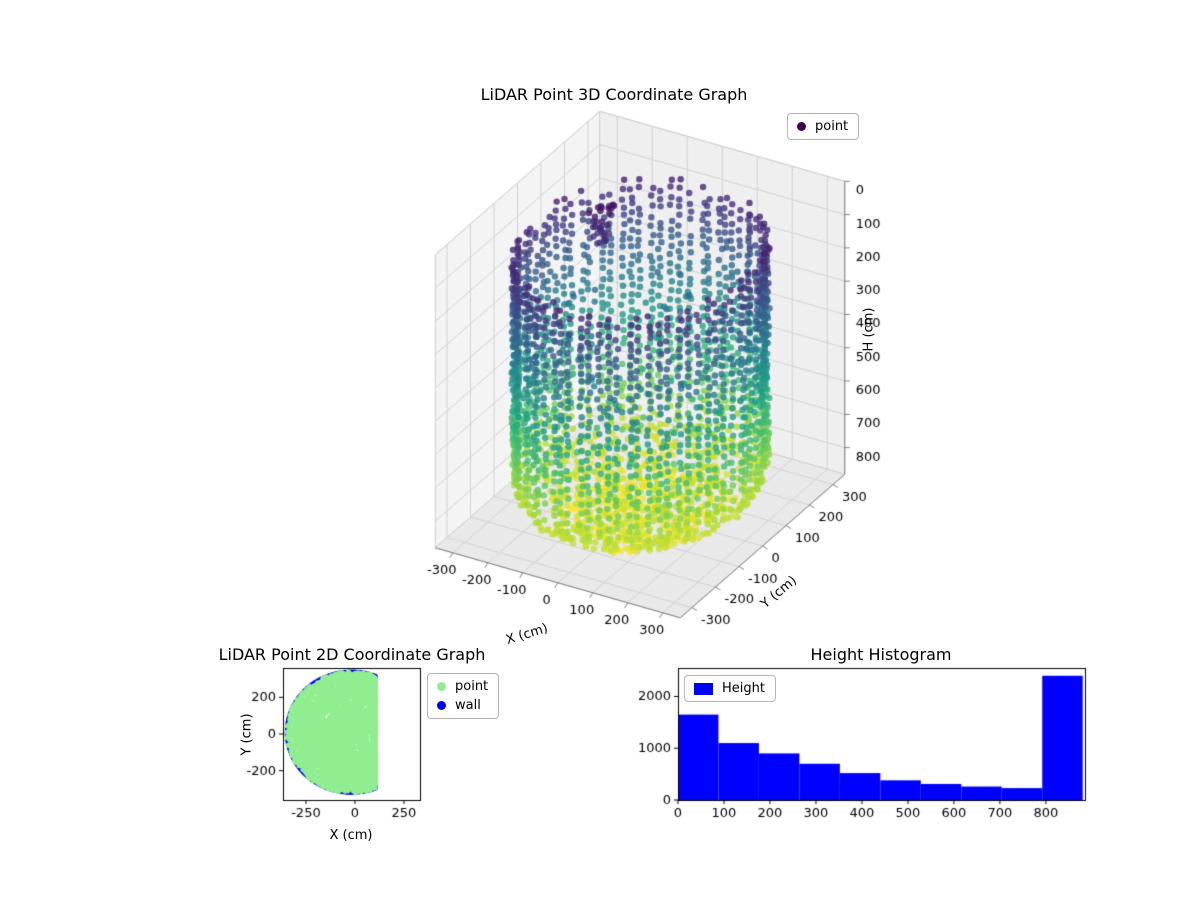  I want to click on plot2d-y-axis-label: Y (cm), so click(247, 734).